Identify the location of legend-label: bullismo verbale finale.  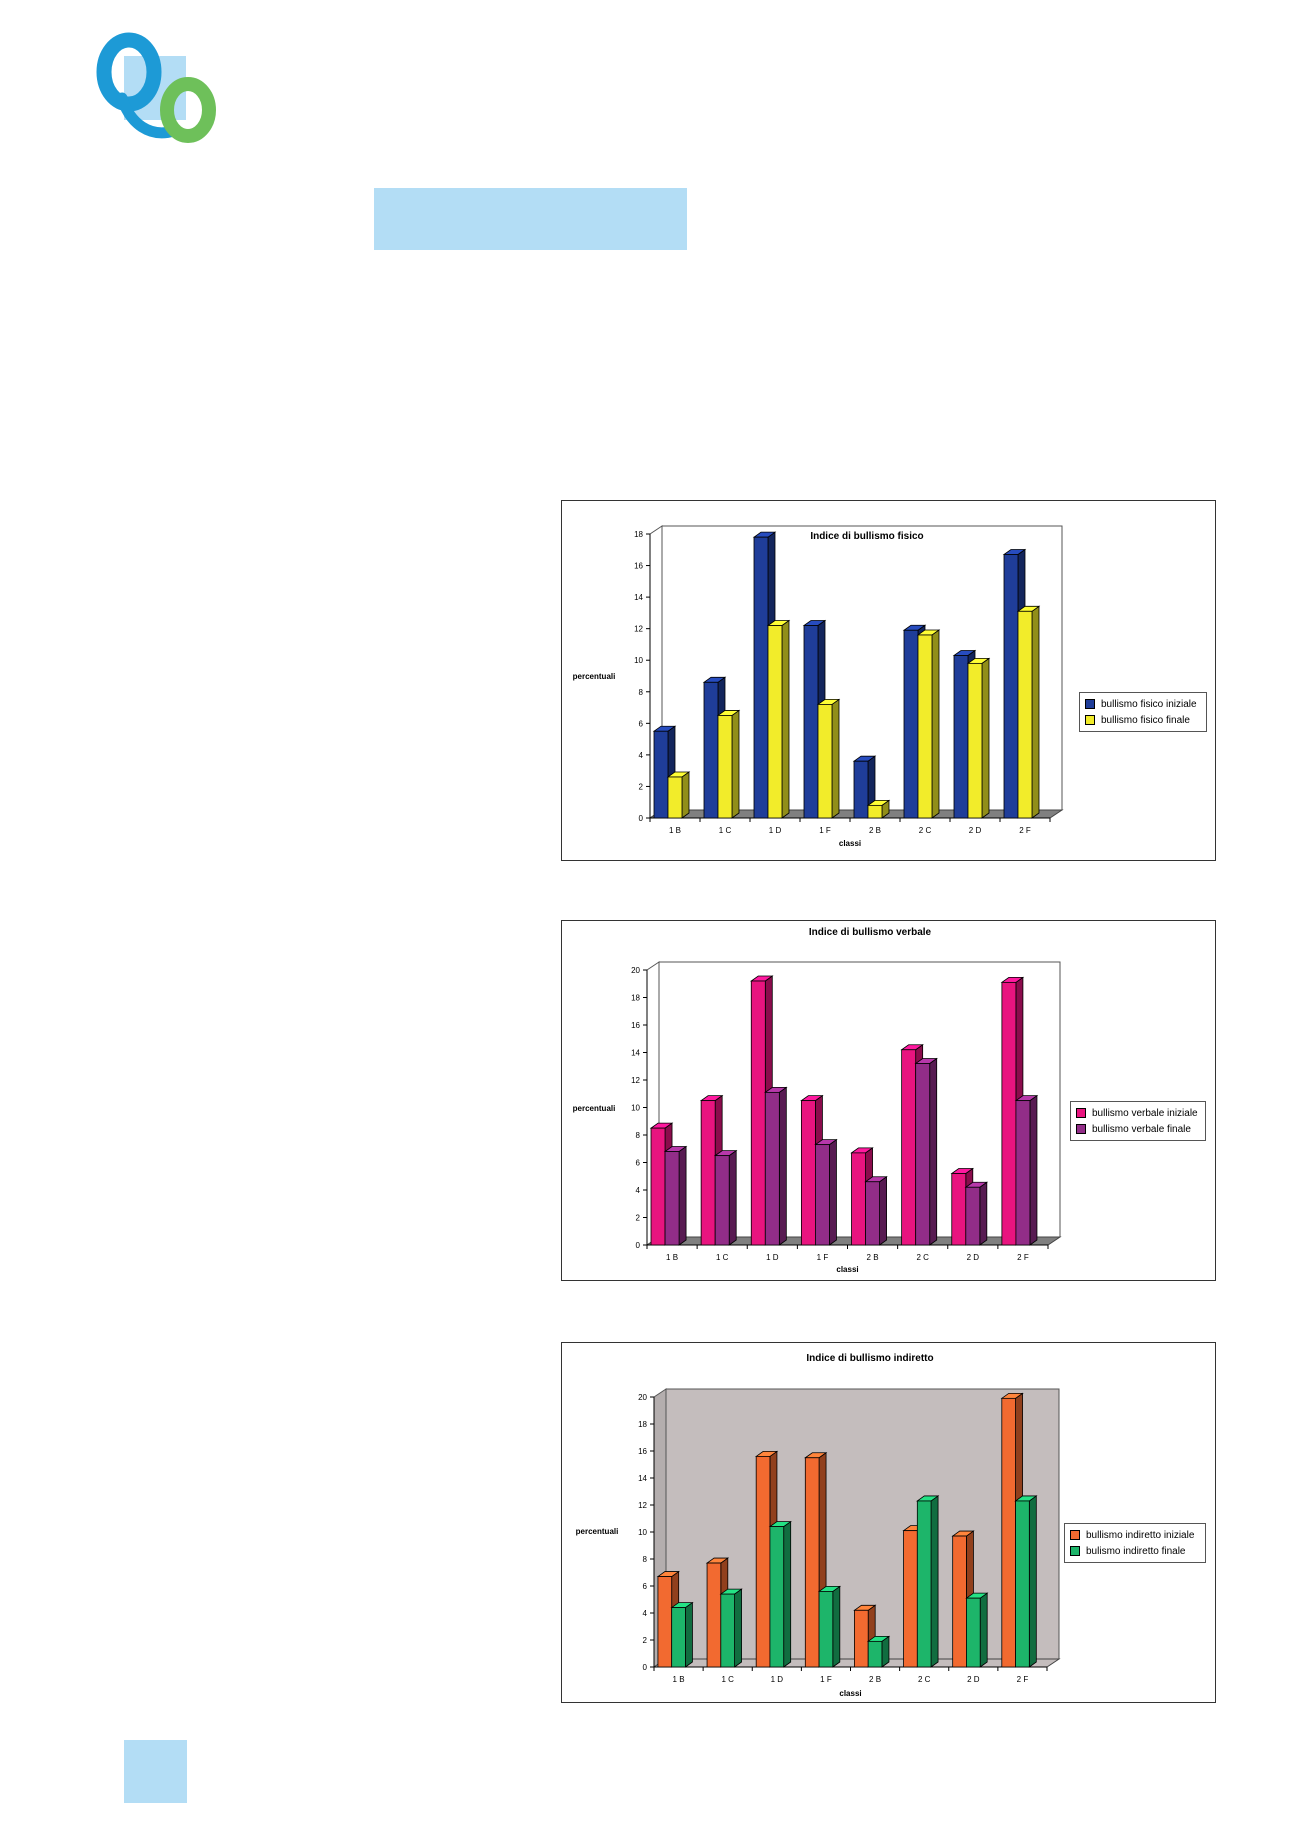
(1141, 1129).